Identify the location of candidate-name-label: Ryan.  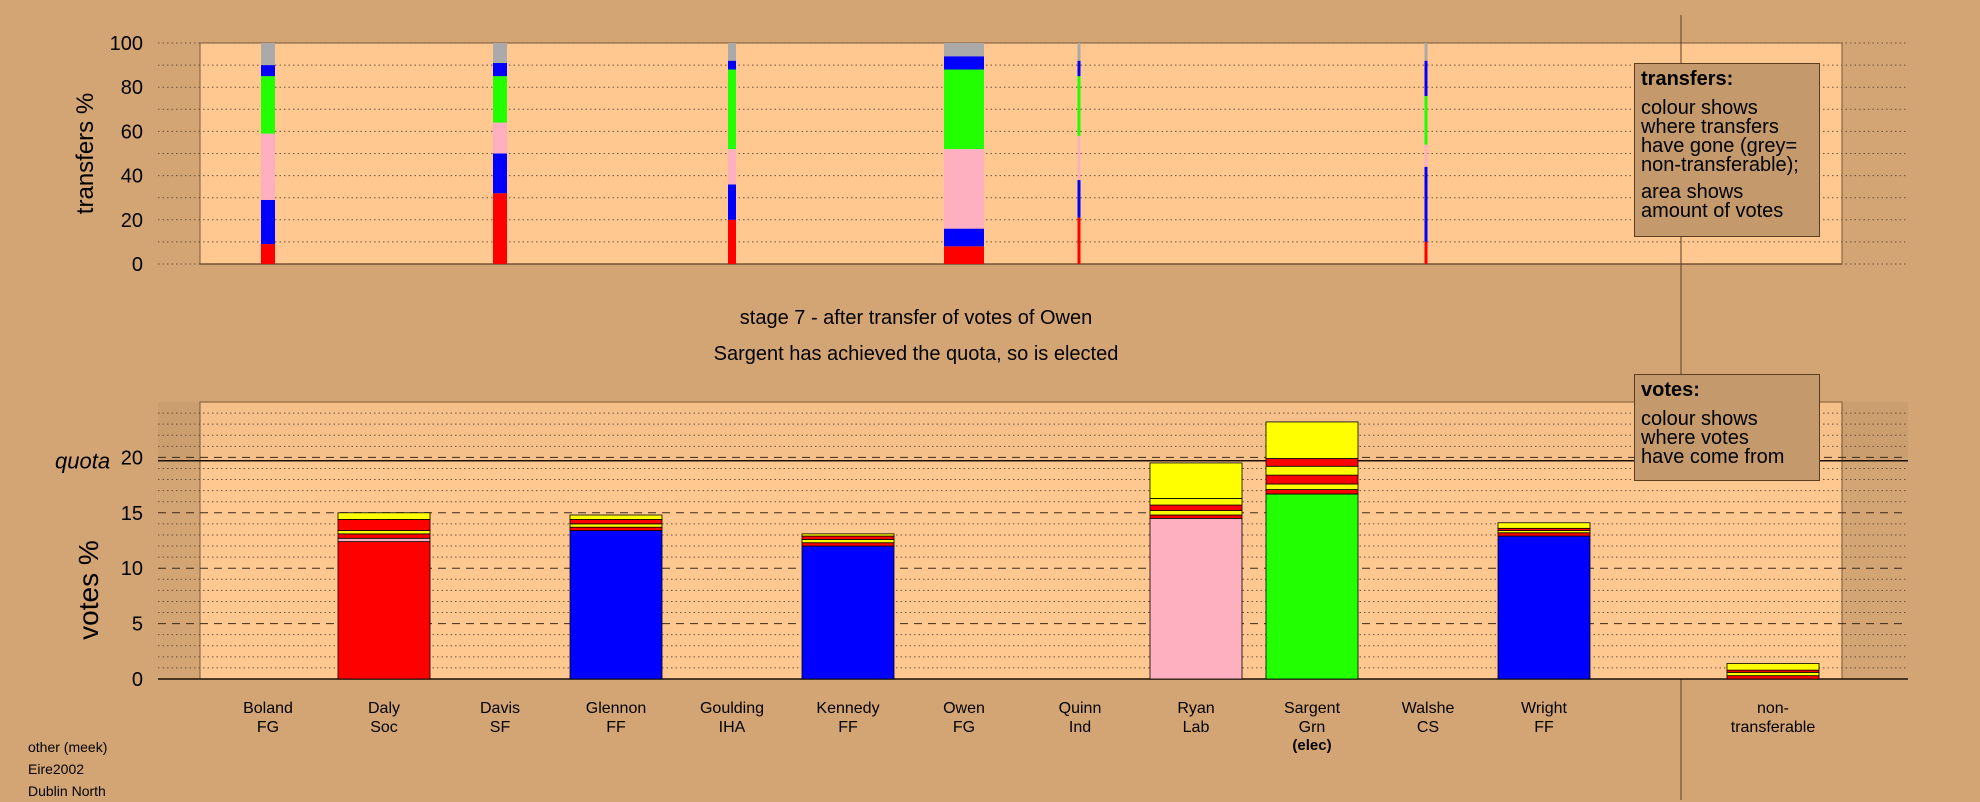
(1195, 708).